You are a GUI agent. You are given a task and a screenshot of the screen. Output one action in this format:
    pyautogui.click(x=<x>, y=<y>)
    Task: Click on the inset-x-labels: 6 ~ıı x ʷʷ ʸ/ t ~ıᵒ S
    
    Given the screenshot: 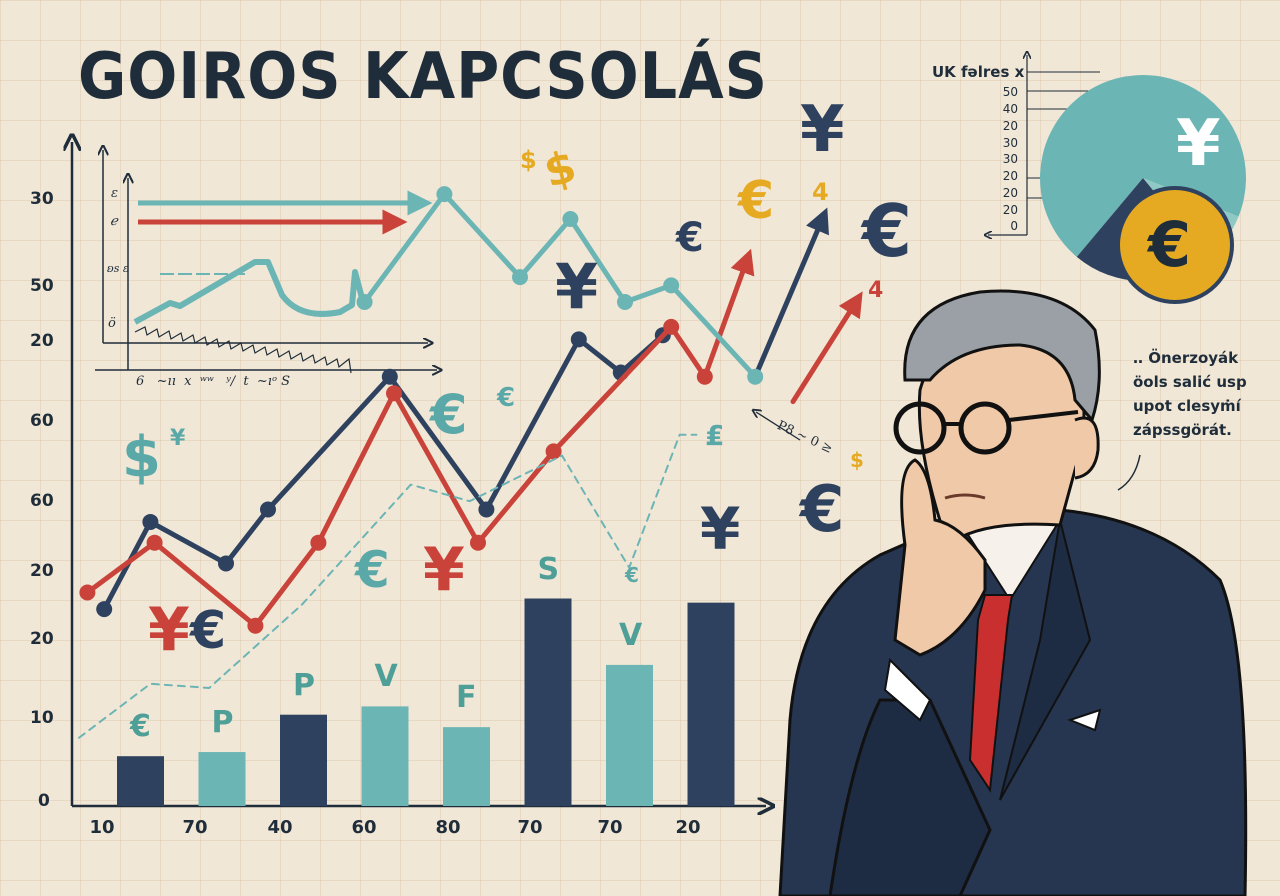 What is the action you would take?
    pyautogui.click(x=213, y=381)
    